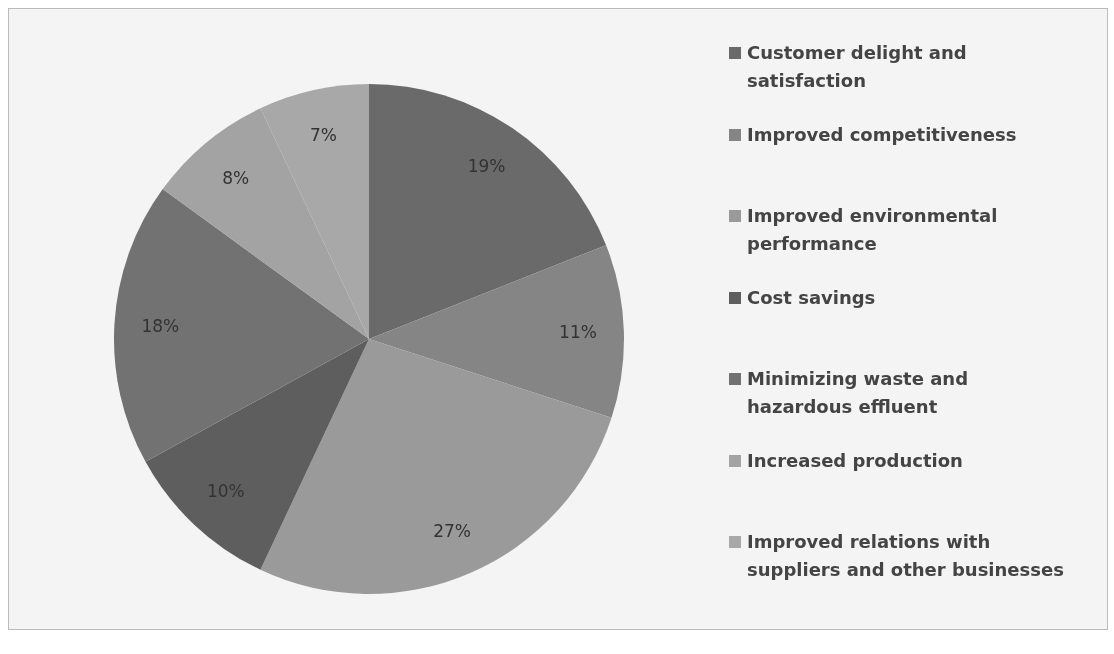 This screenshot has width=1114, height=654. I want to click on data-label: 11%, so click(578, 332).